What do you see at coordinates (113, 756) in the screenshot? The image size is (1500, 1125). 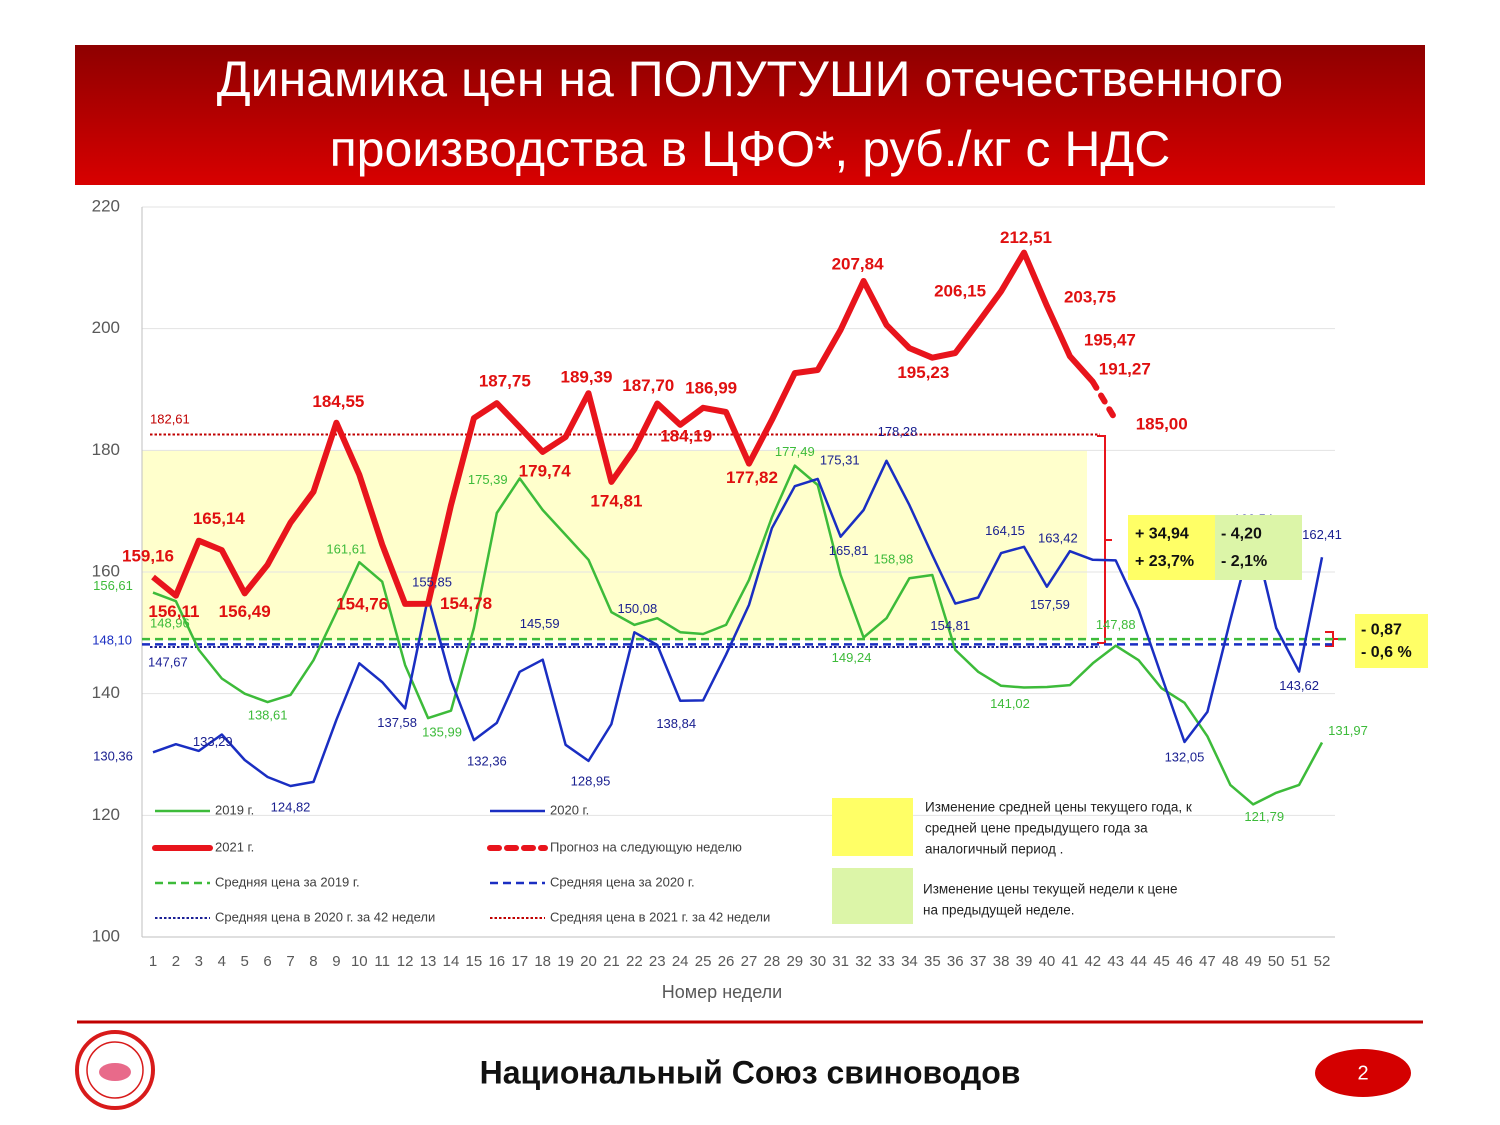 I see `data-label: 130,36` at bounding box center [113, 756].